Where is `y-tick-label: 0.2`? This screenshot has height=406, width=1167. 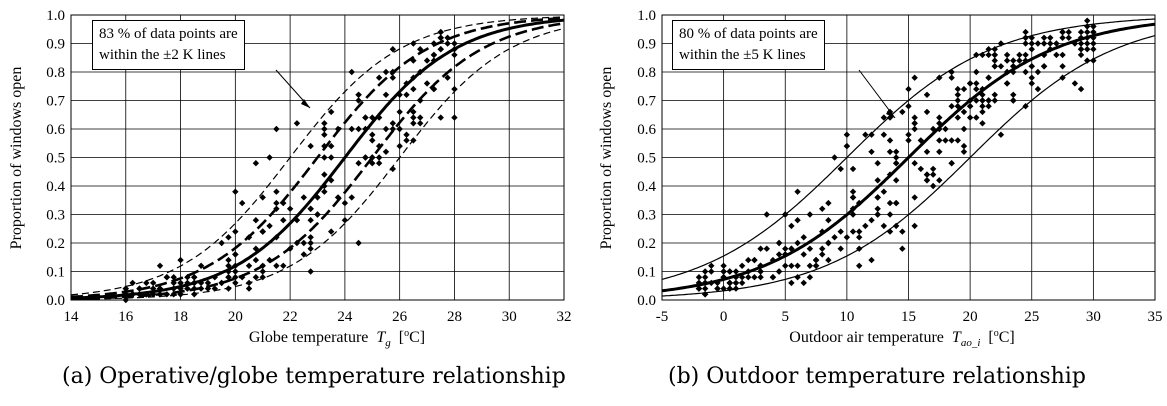 y-tick-label: 0.2 is located at coordinates (55, 244).